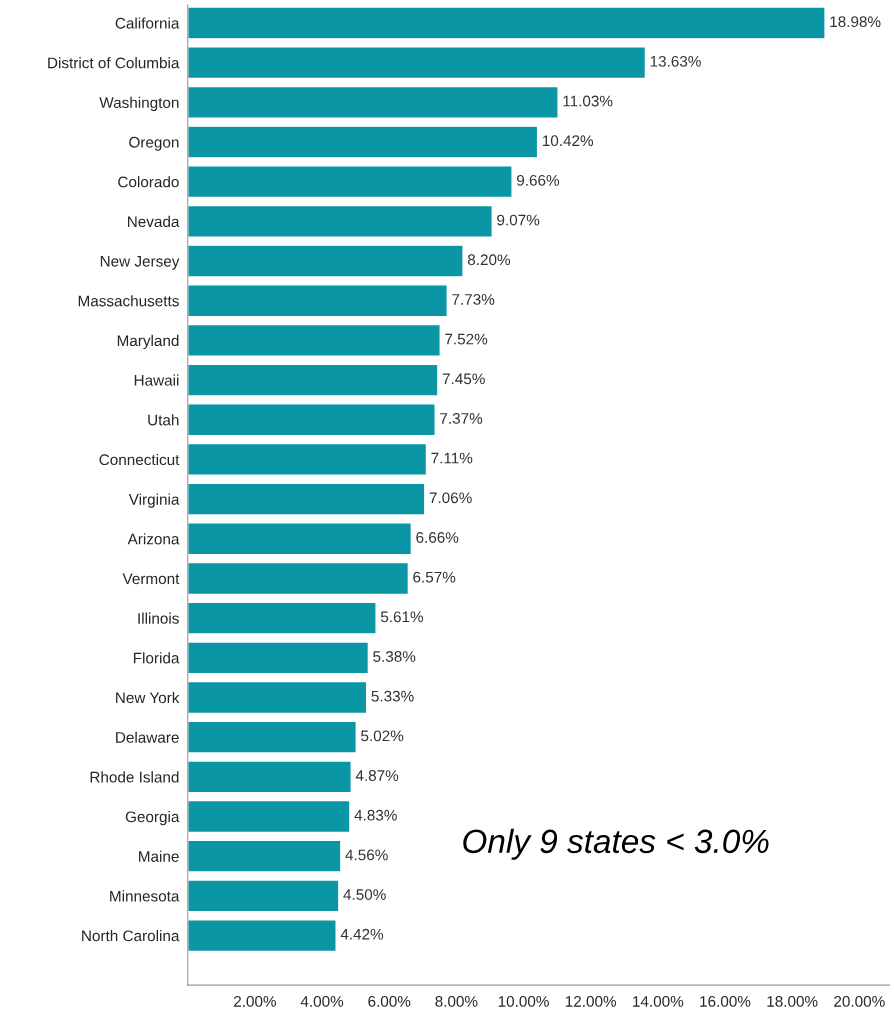 This screenshot has width=894, height=1023. Describe the element at coordinates (389, 1001) in the screenshot. I see `x-tick-label: 6.00%` at that location.